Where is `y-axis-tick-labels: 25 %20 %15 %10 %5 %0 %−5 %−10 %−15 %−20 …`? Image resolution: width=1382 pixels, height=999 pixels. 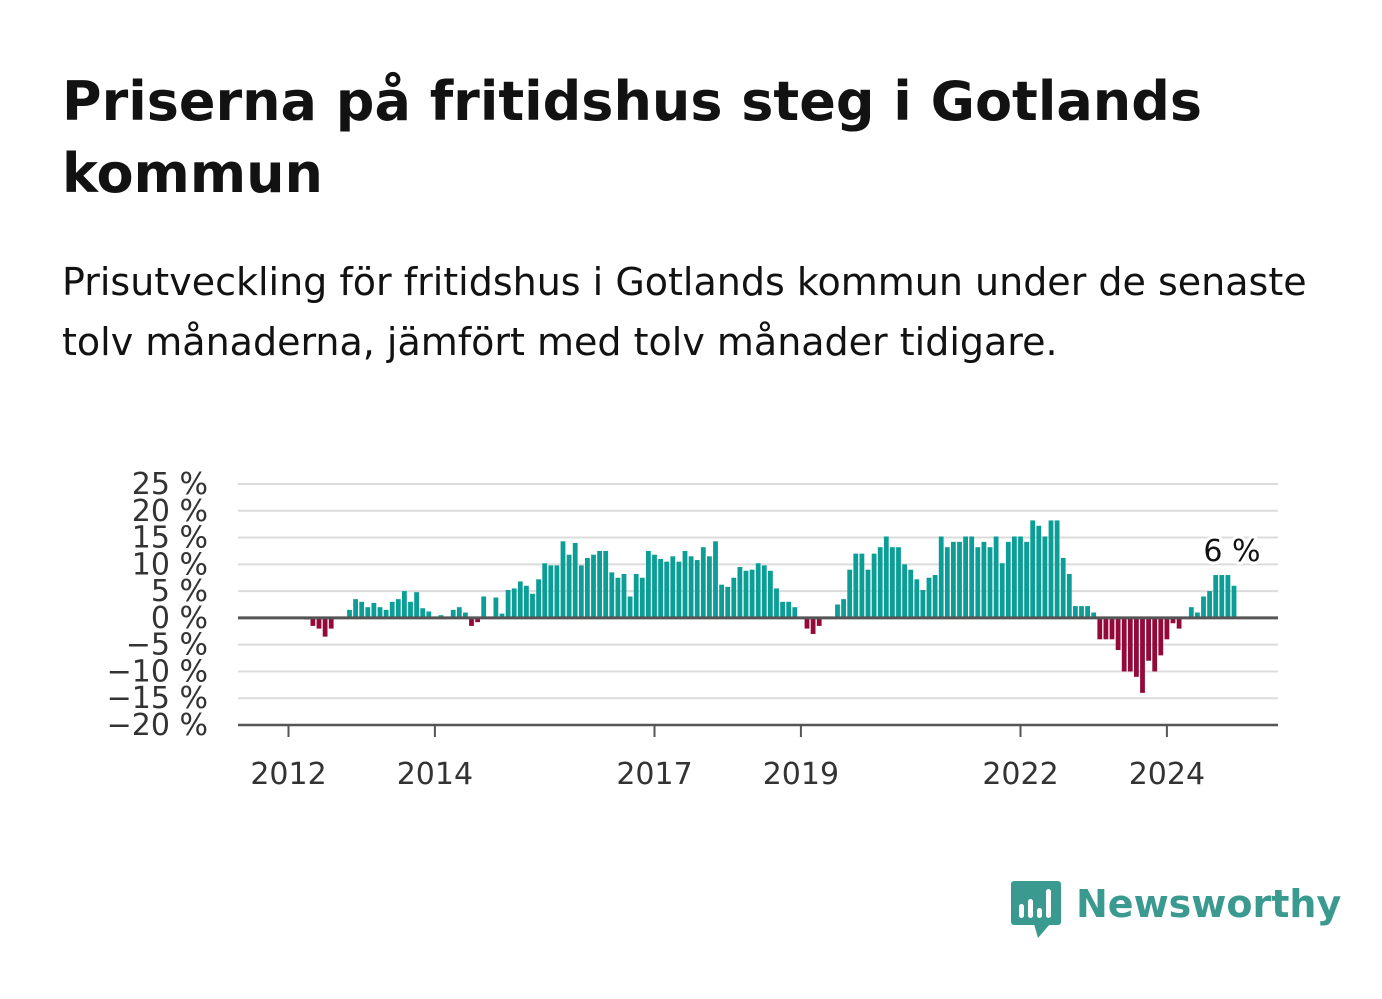 y-axis-tick-labels: 25 %20 %15 %10 %5 %0 %−5 %−10 %−15 %−20 … is located at coordinates (157, 605).